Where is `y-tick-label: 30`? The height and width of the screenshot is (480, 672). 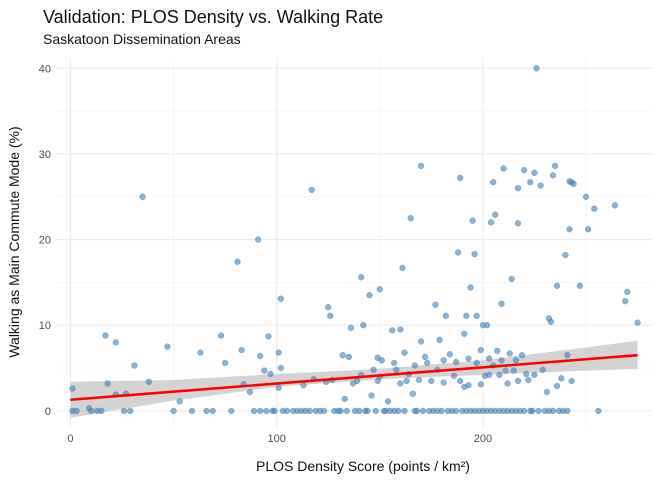
y-tick-label: 30 is located at coordinates (45, 155).